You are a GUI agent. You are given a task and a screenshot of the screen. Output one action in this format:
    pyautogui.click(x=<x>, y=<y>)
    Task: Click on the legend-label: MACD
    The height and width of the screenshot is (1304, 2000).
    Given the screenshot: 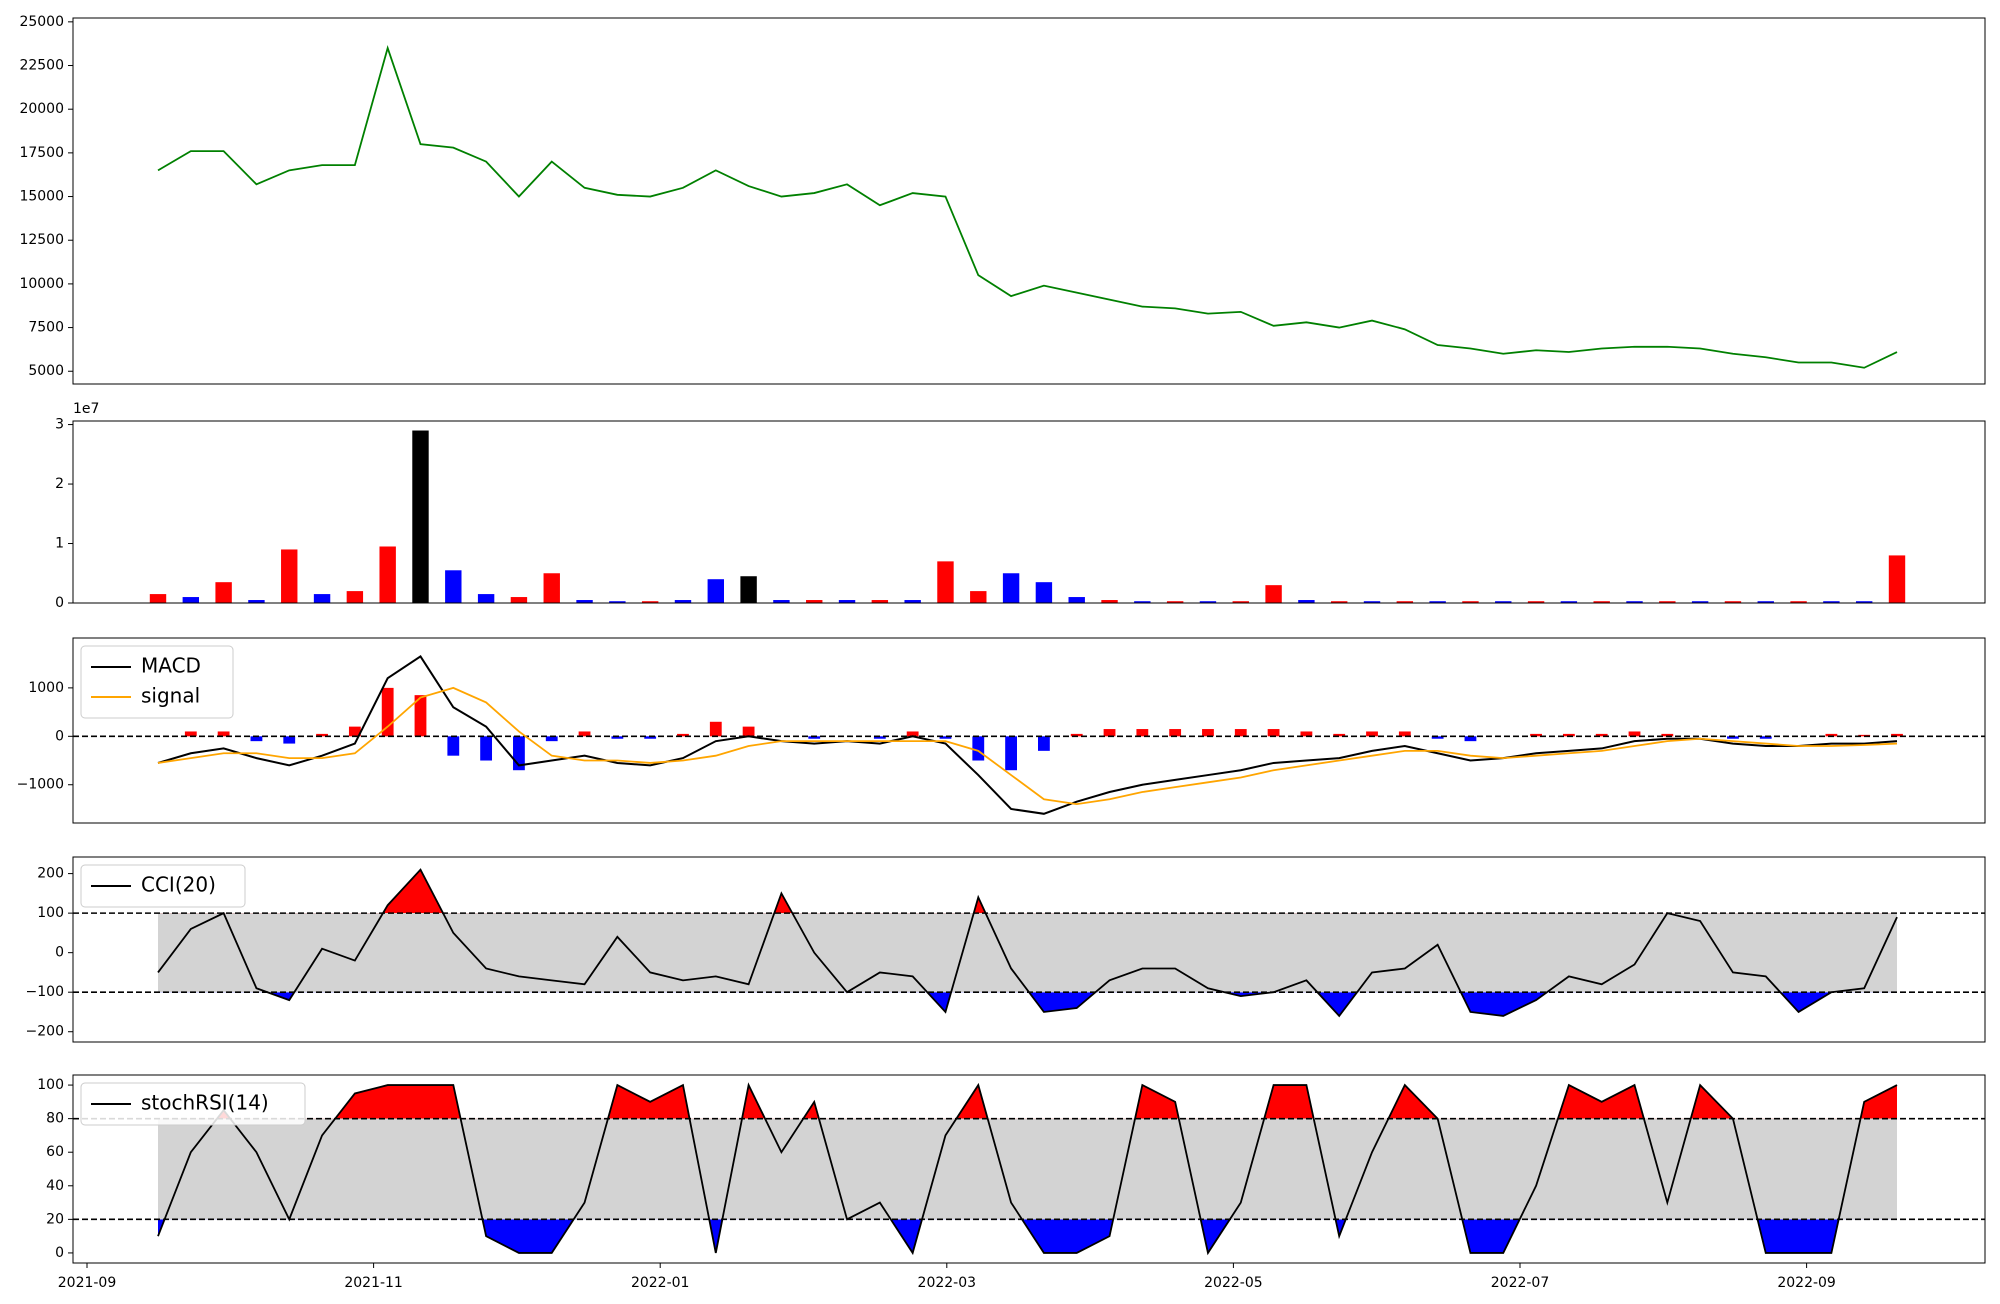 What is the action you would take?
    pyautogui.click(x=171, y=666)
    